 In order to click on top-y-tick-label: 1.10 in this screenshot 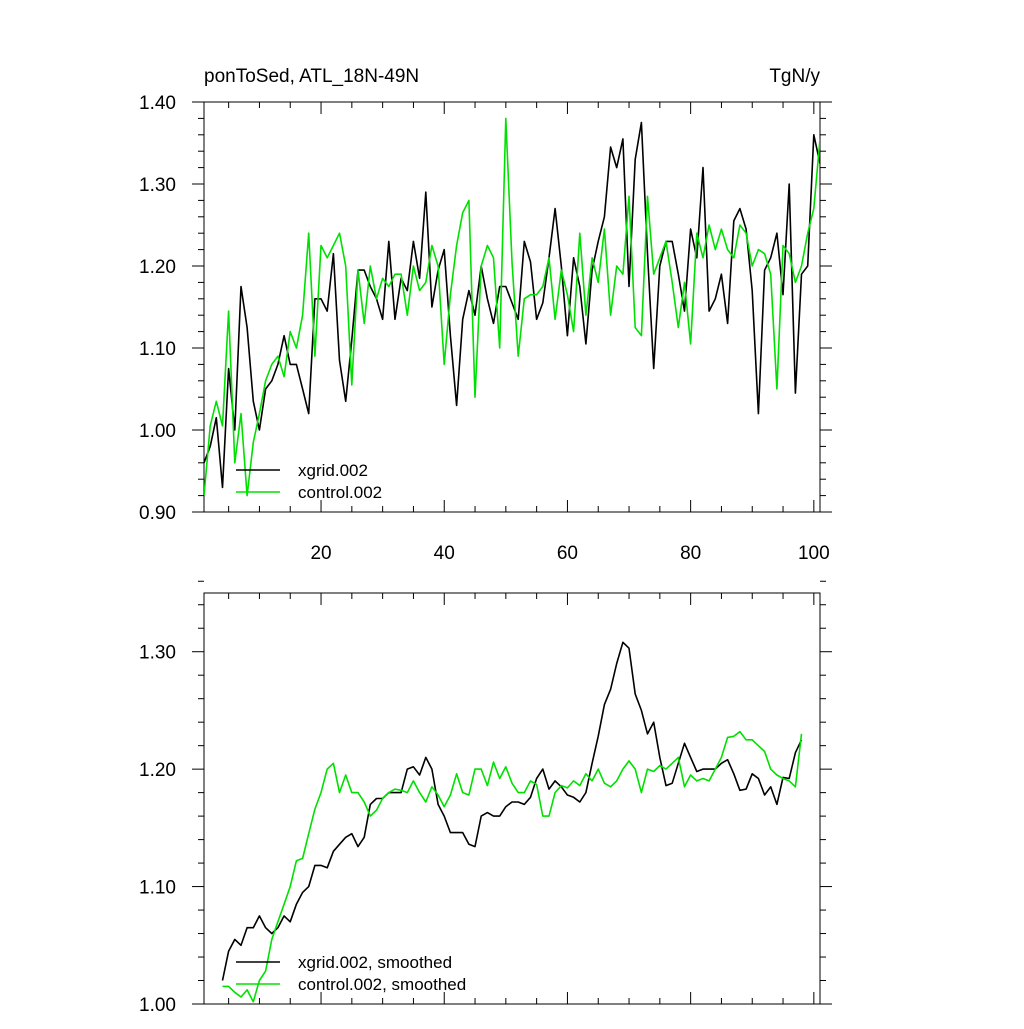, I will do `click(157, 349)`.